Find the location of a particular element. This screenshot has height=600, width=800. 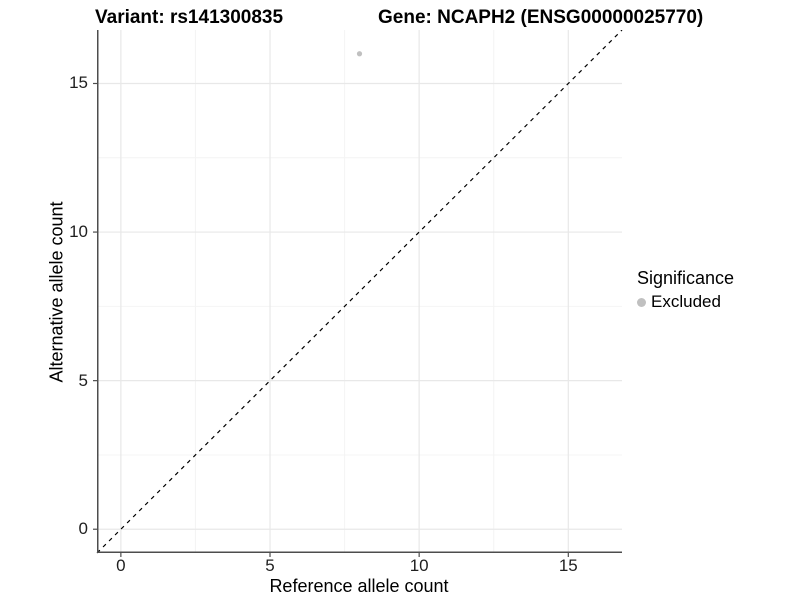

y-tick-label: 10 is located at coordinates (78, 232).